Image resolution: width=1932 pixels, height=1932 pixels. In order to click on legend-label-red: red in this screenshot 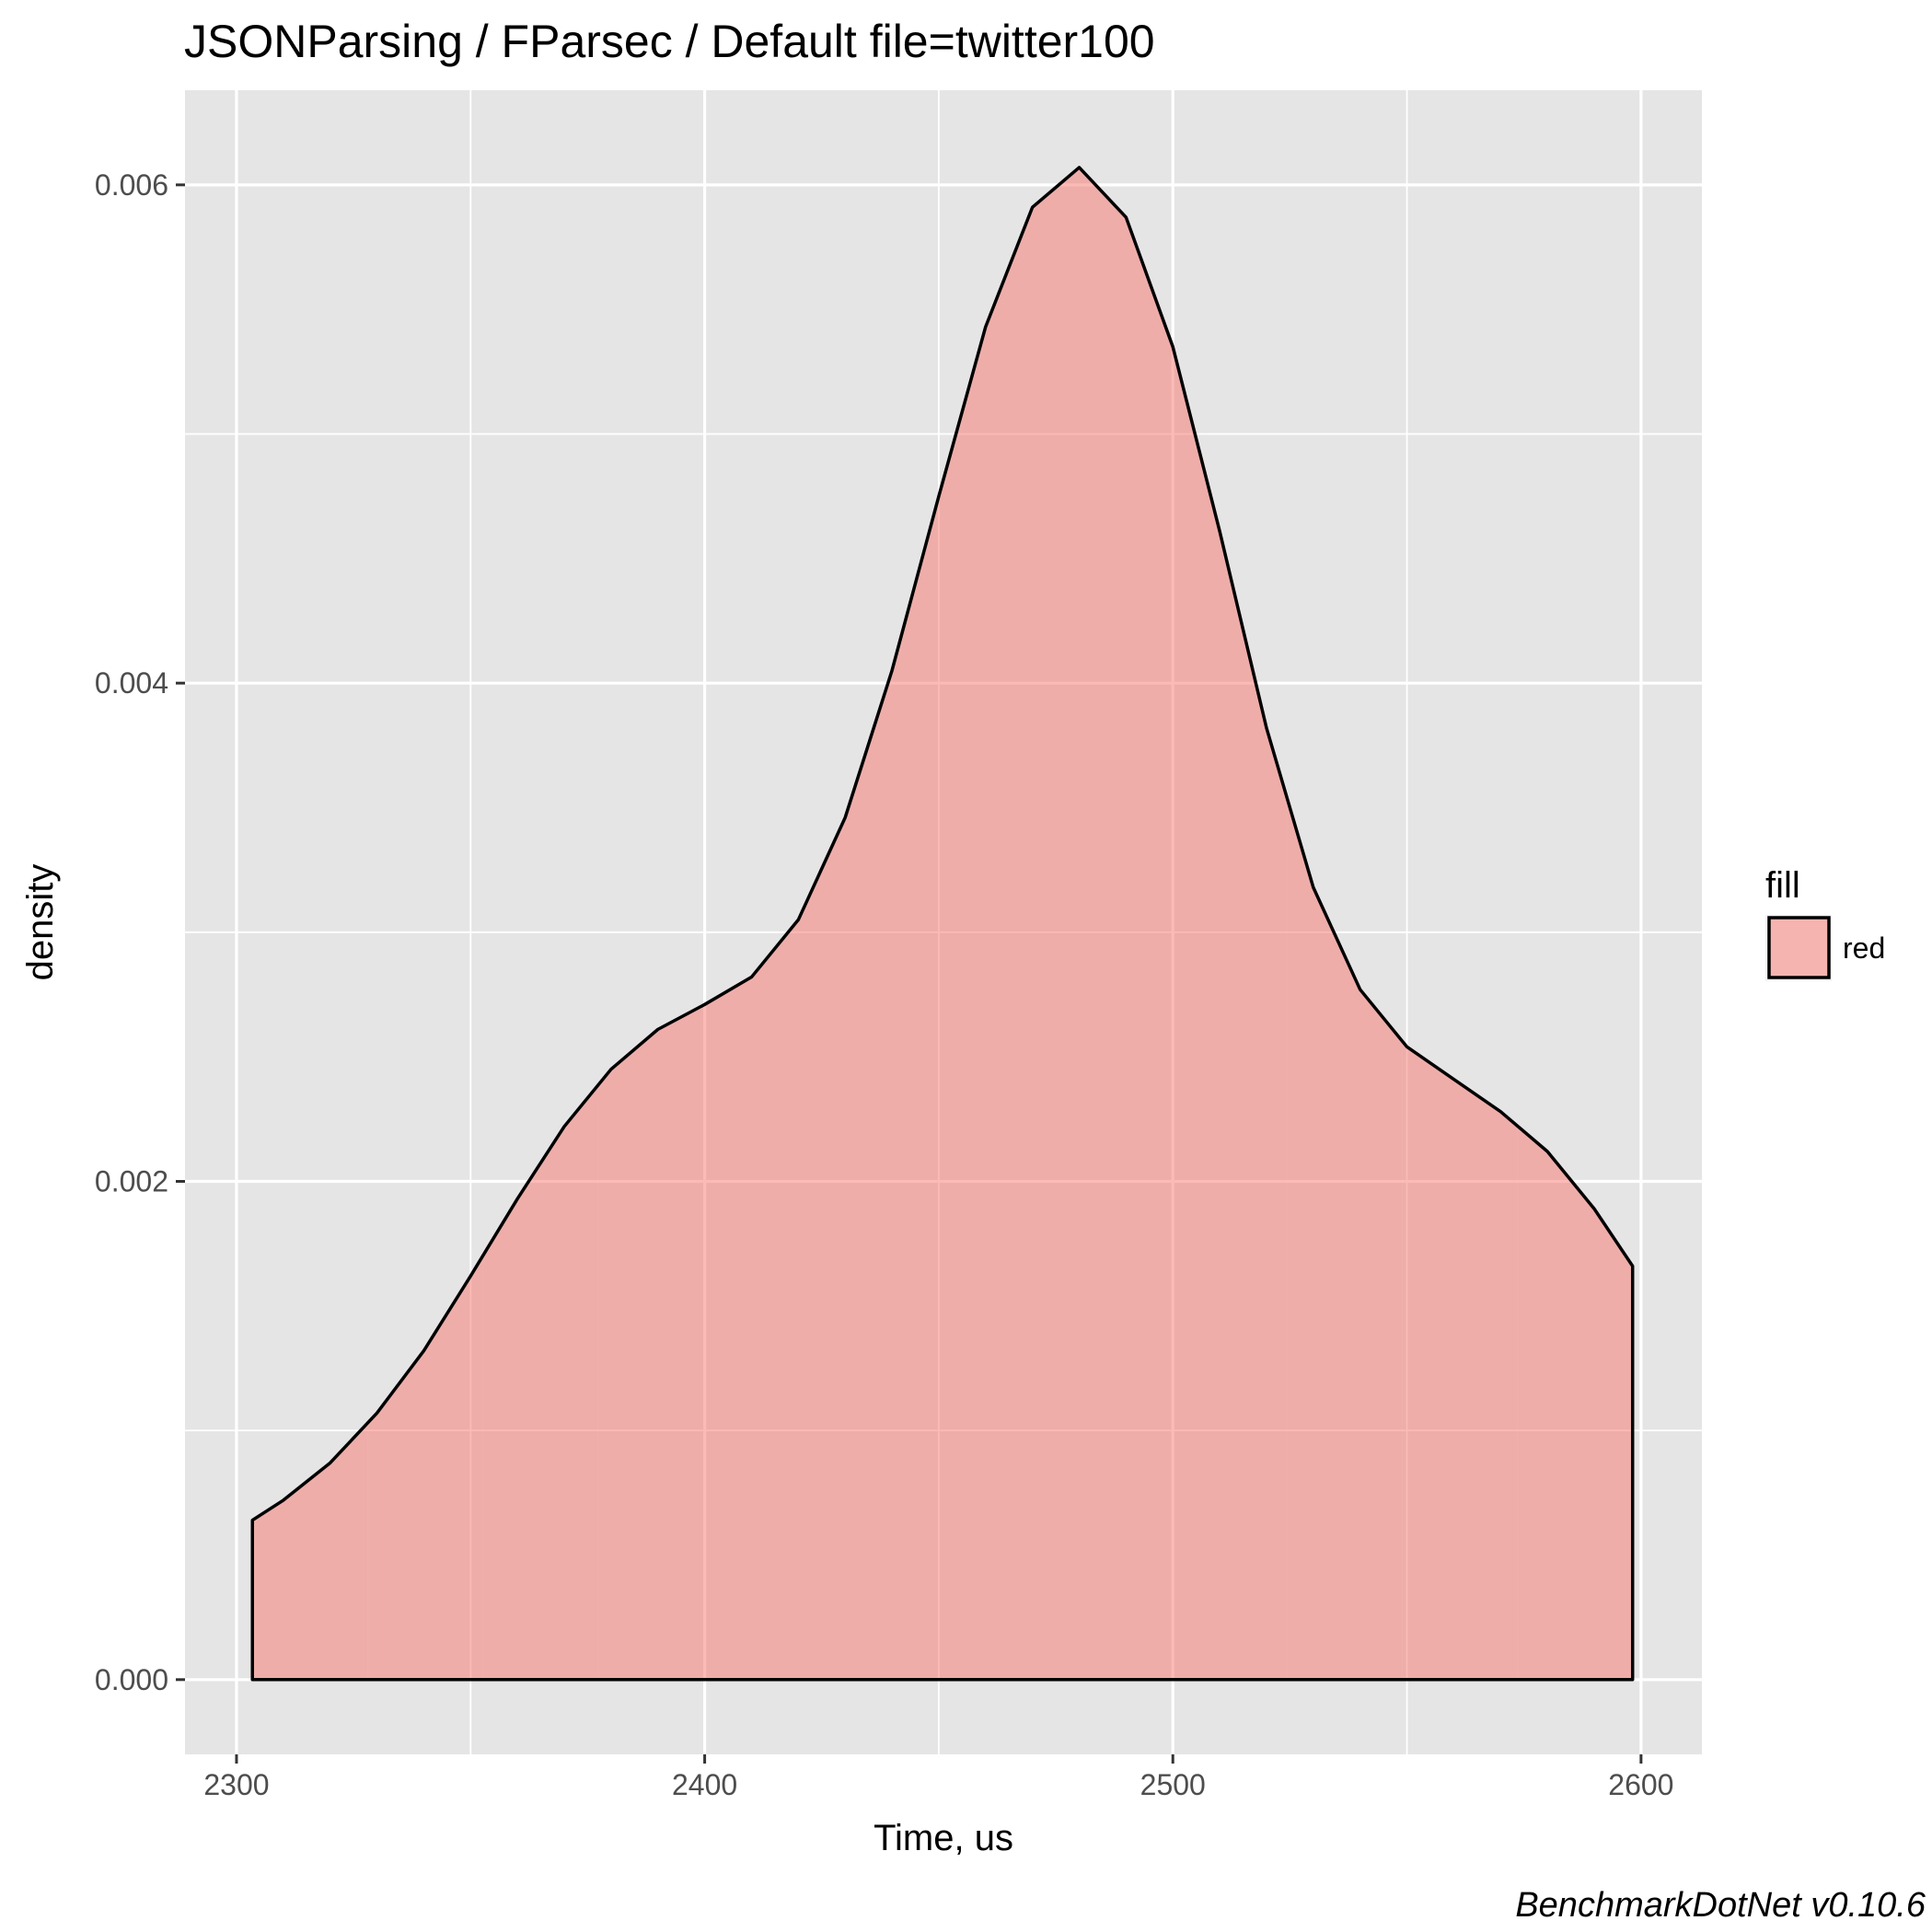, I will do `click(1864, 948)`.